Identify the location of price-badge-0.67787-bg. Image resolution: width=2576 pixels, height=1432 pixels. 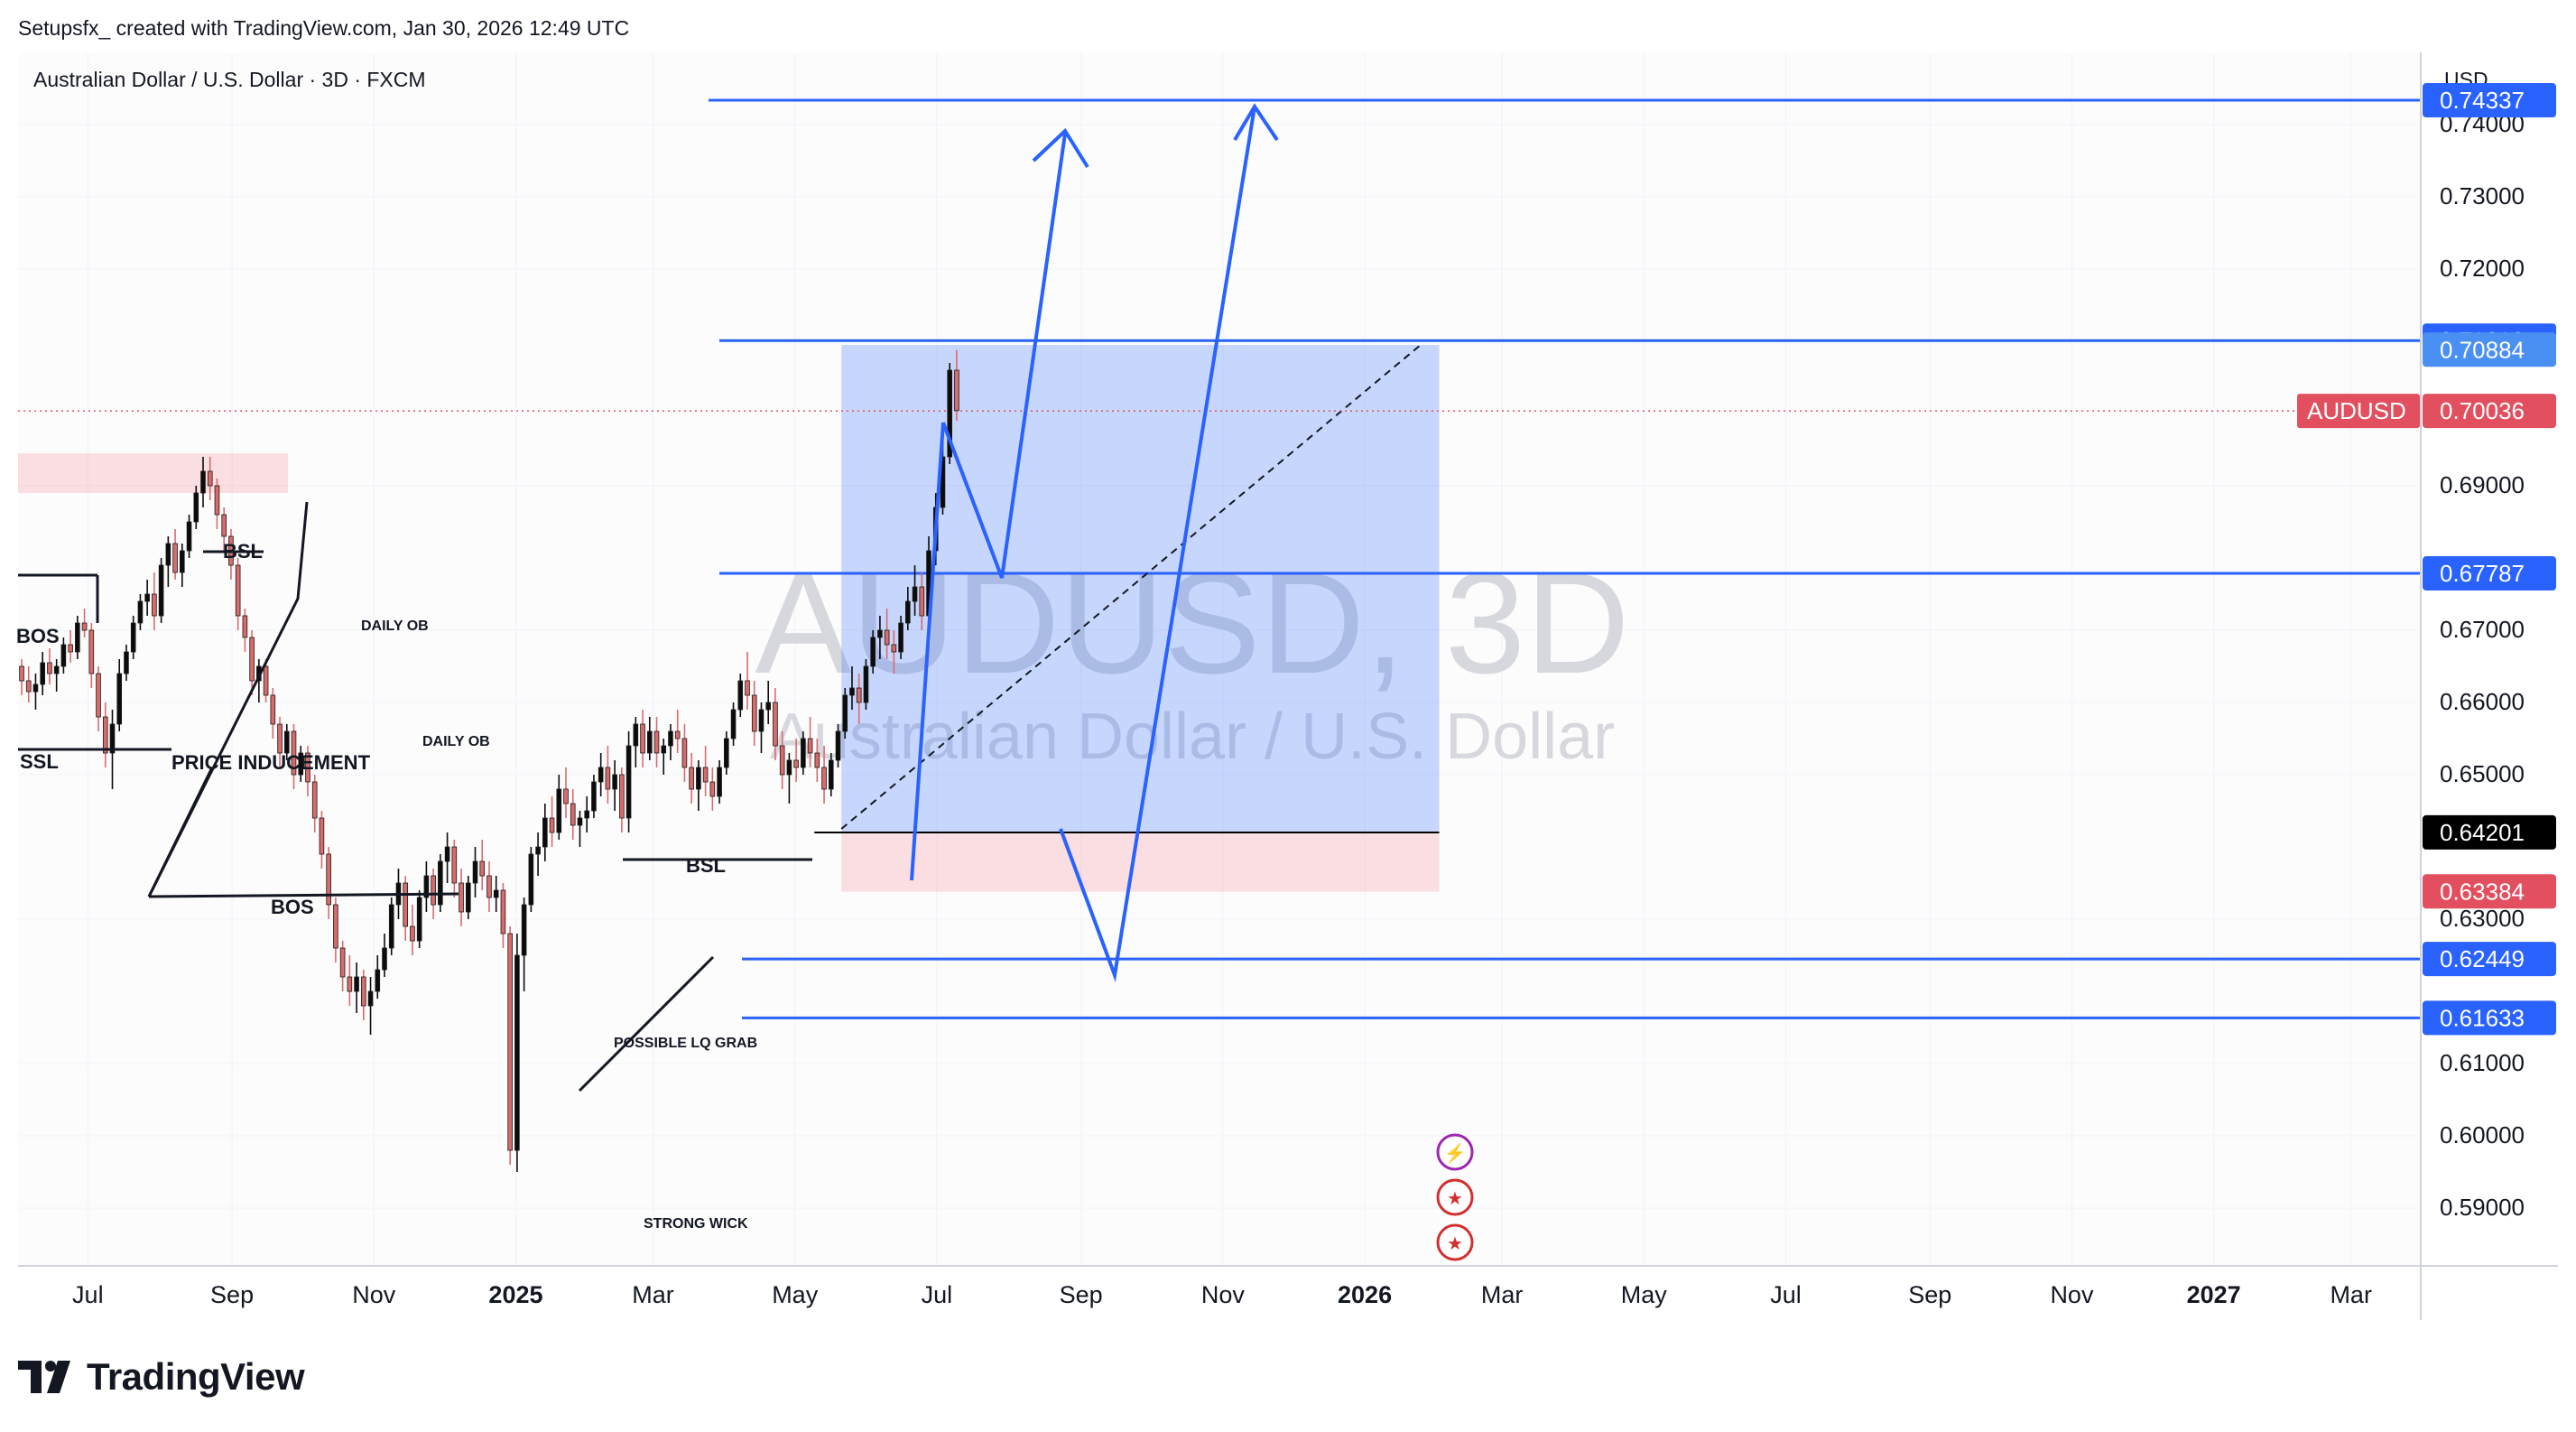
(2490, 574).